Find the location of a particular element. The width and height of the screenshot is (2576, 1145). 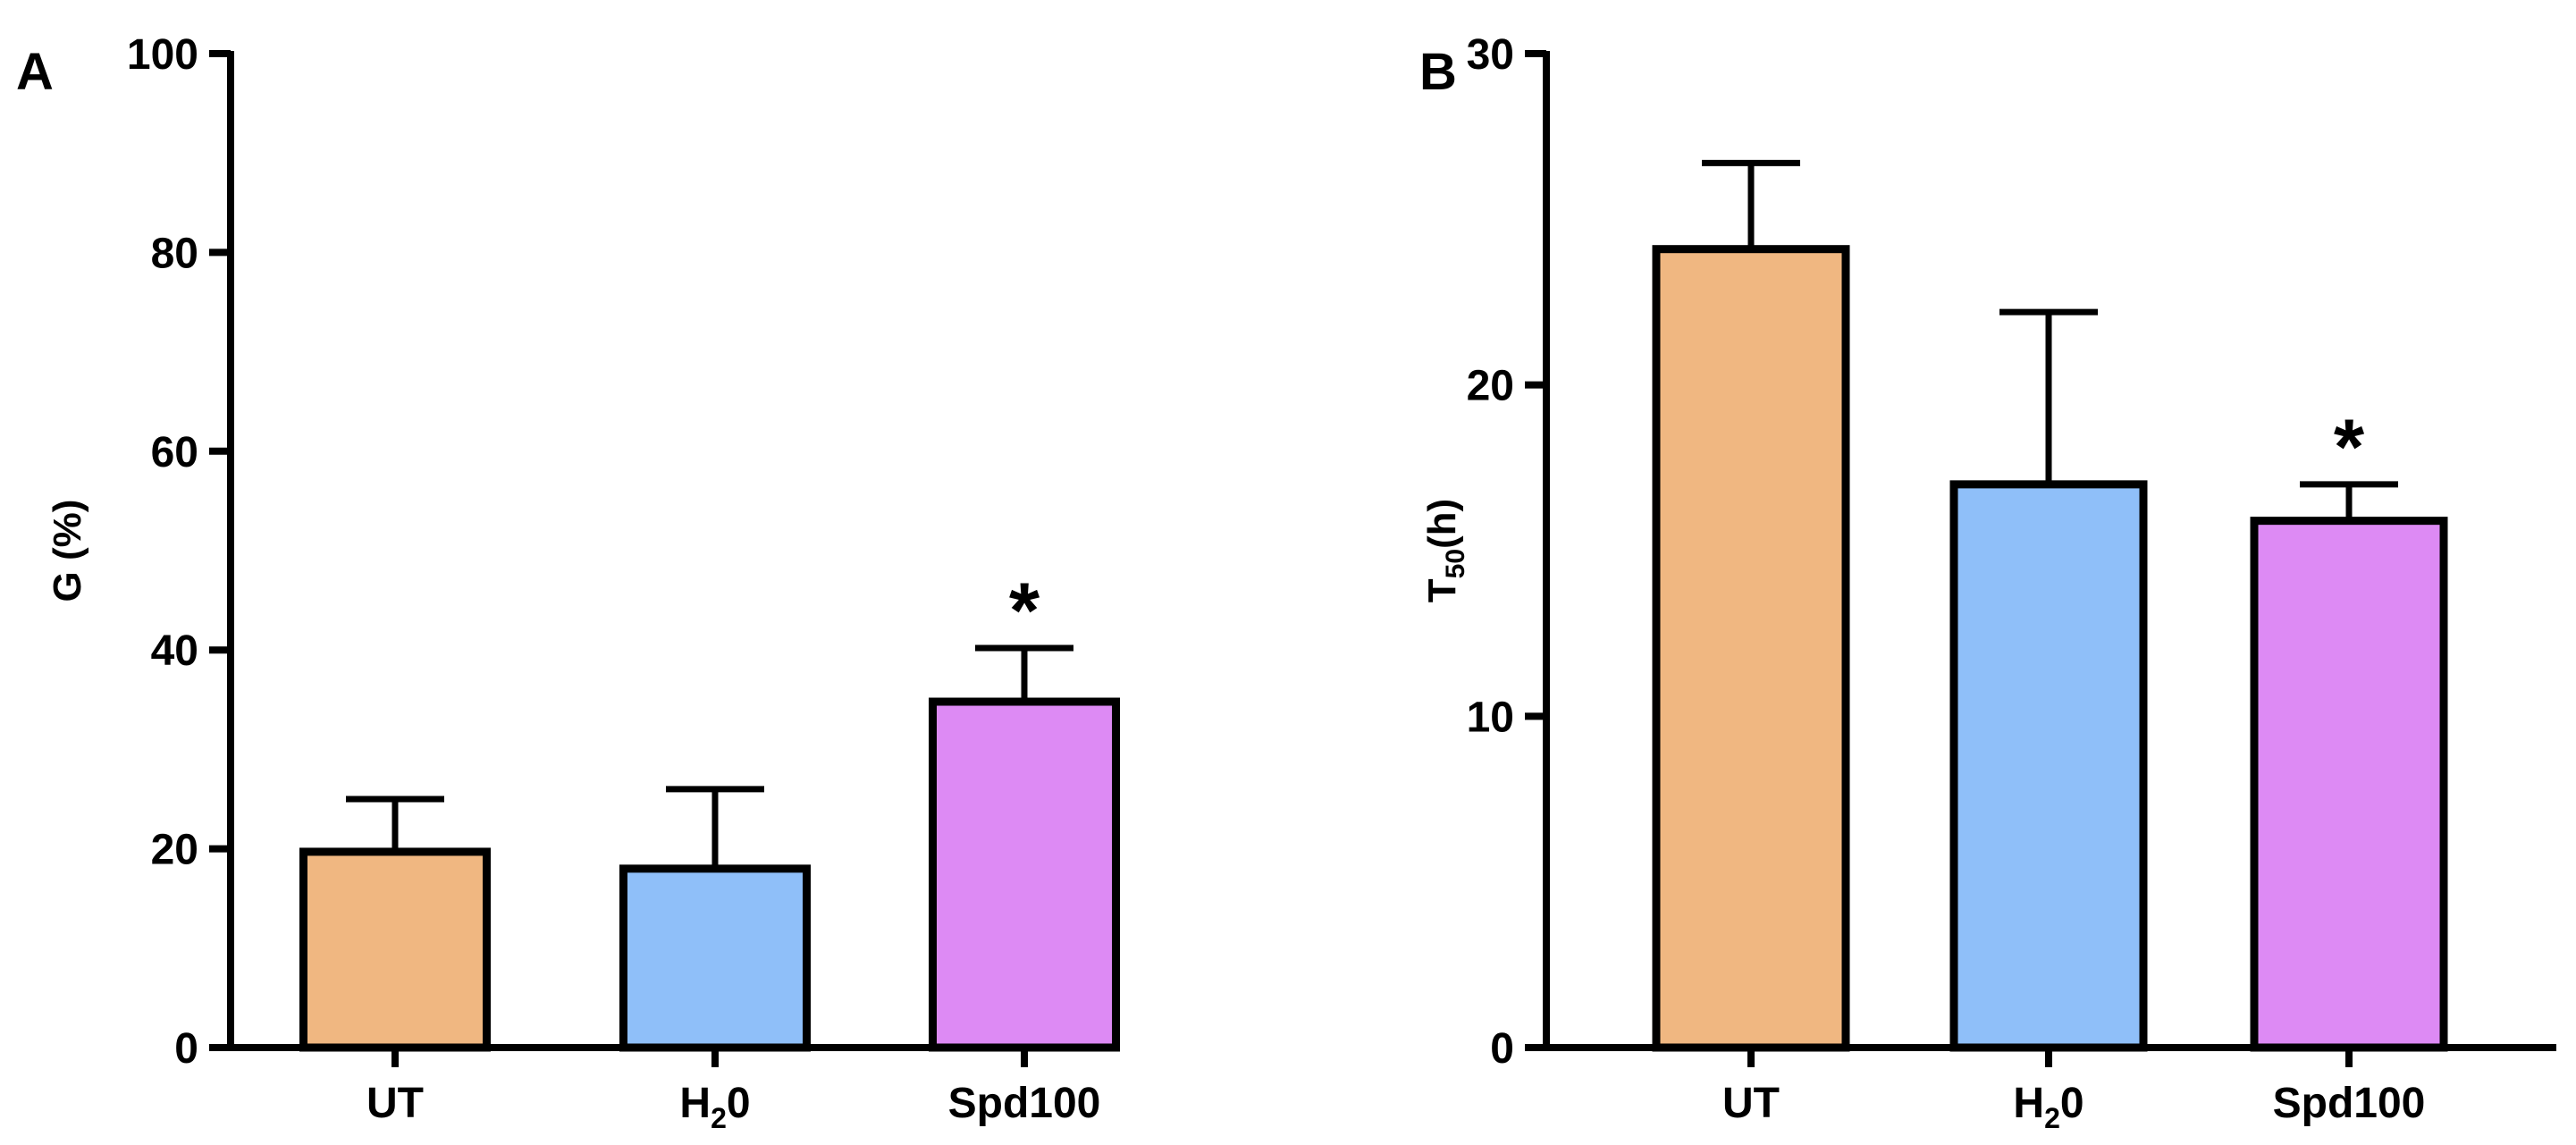

y-tick-label: 100 is located at coordinates (162, 55).